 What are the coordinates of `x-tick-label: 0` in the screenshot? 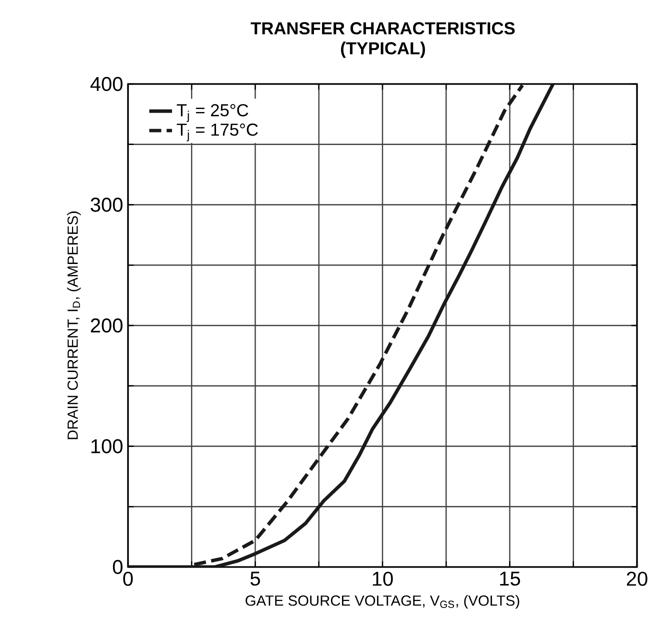 It's located at (128, 579).